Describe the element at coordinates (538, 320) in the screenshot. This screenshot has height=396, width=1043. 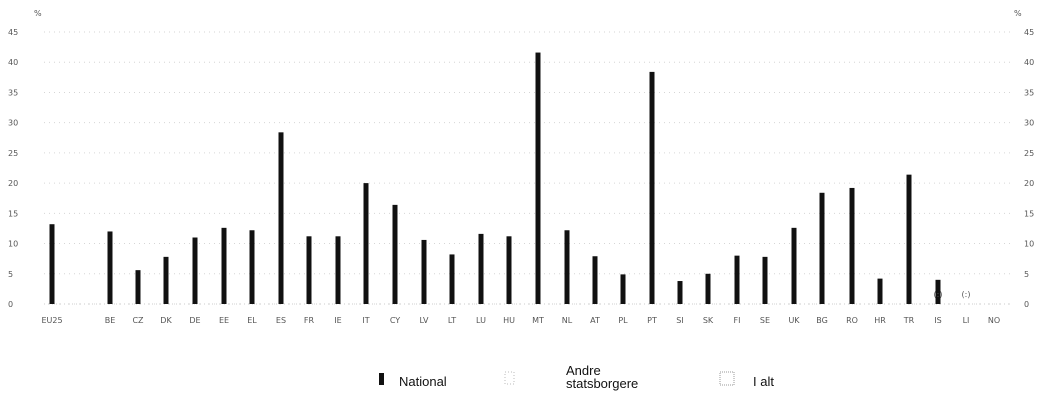
I see `x-tick-mt: MT` at that location.